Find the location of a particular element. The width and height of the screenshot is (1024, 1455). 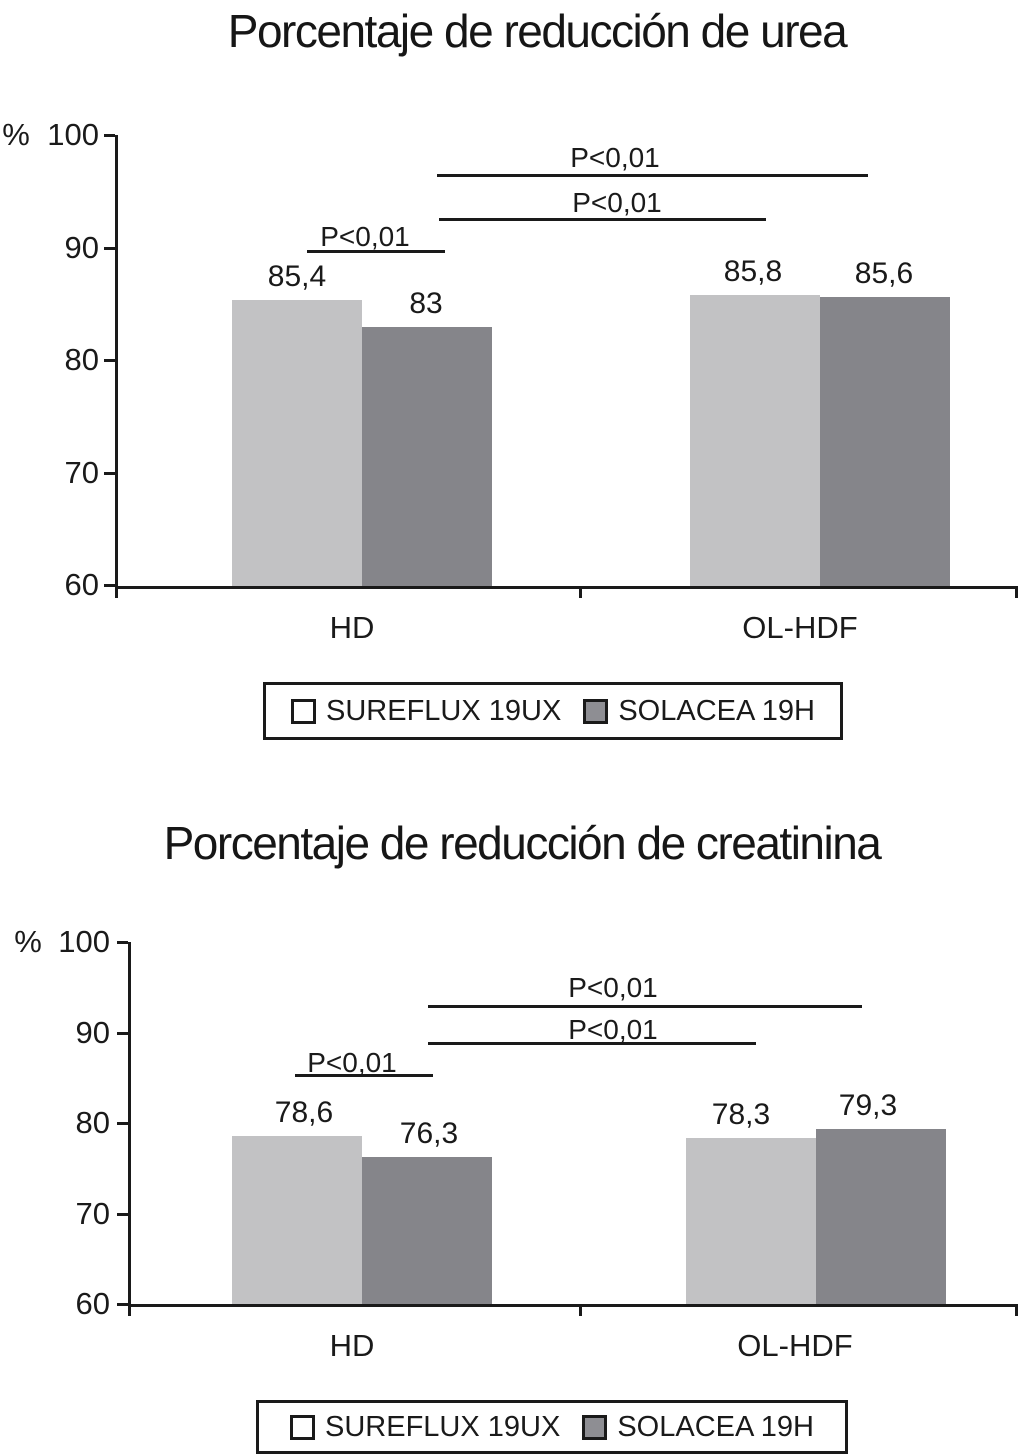

bar-value-label: 79,3 is located at coordinates (868, 1106).